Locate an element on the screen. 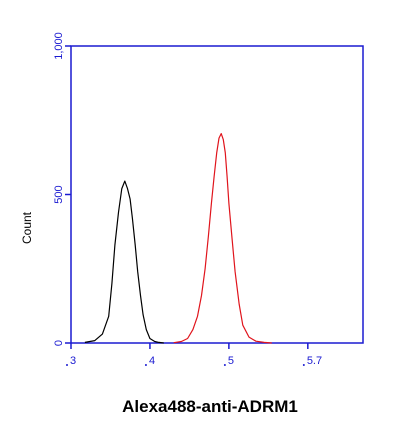  y-tick-label: 500 is located at coordinates (59, 194).